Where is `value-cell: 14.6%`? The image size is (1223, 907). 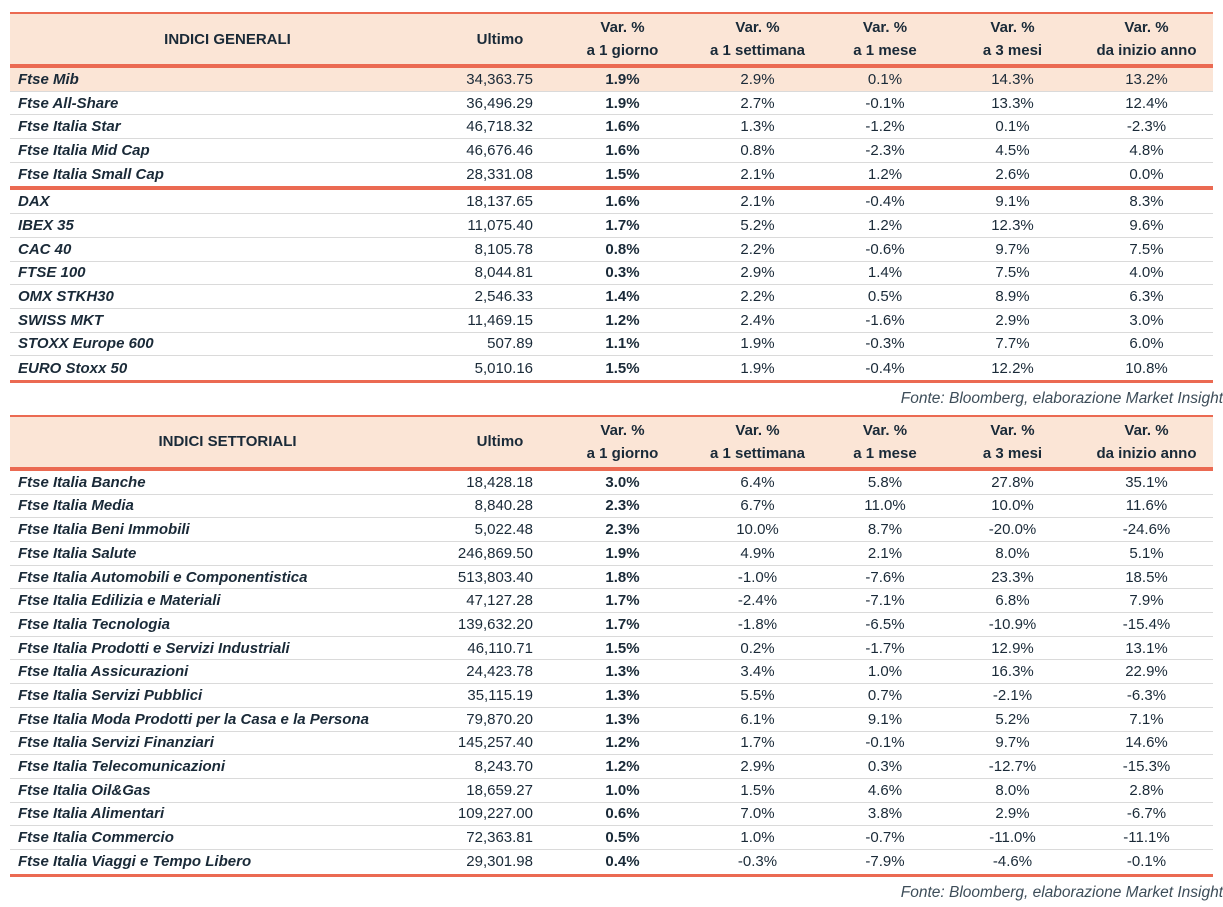
value-cell: 14.6% is located at coordinates (1146, 743).